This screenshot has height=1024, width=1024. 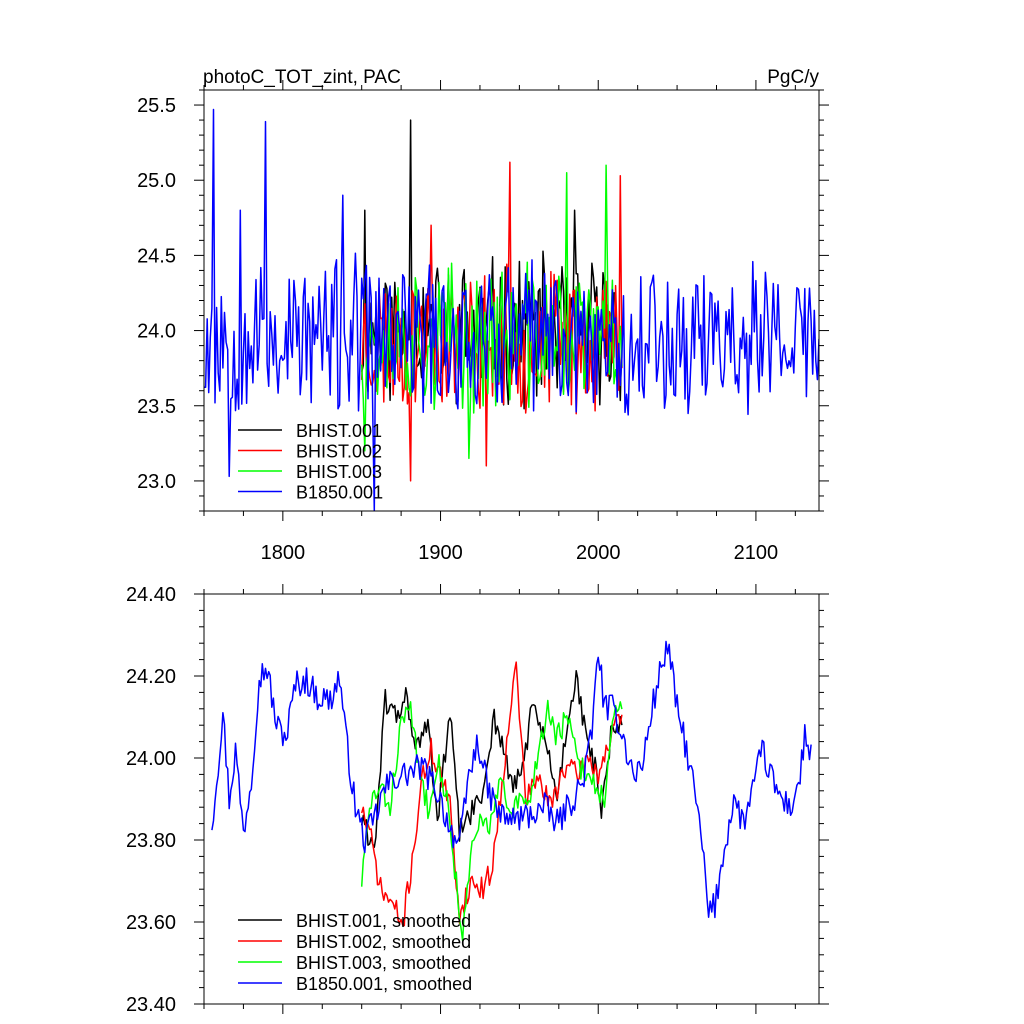 What do you see at coordinates (151, 923) in the screenshot?
I see `y-tick-label: 23.60` at bounding box center [151, 923].